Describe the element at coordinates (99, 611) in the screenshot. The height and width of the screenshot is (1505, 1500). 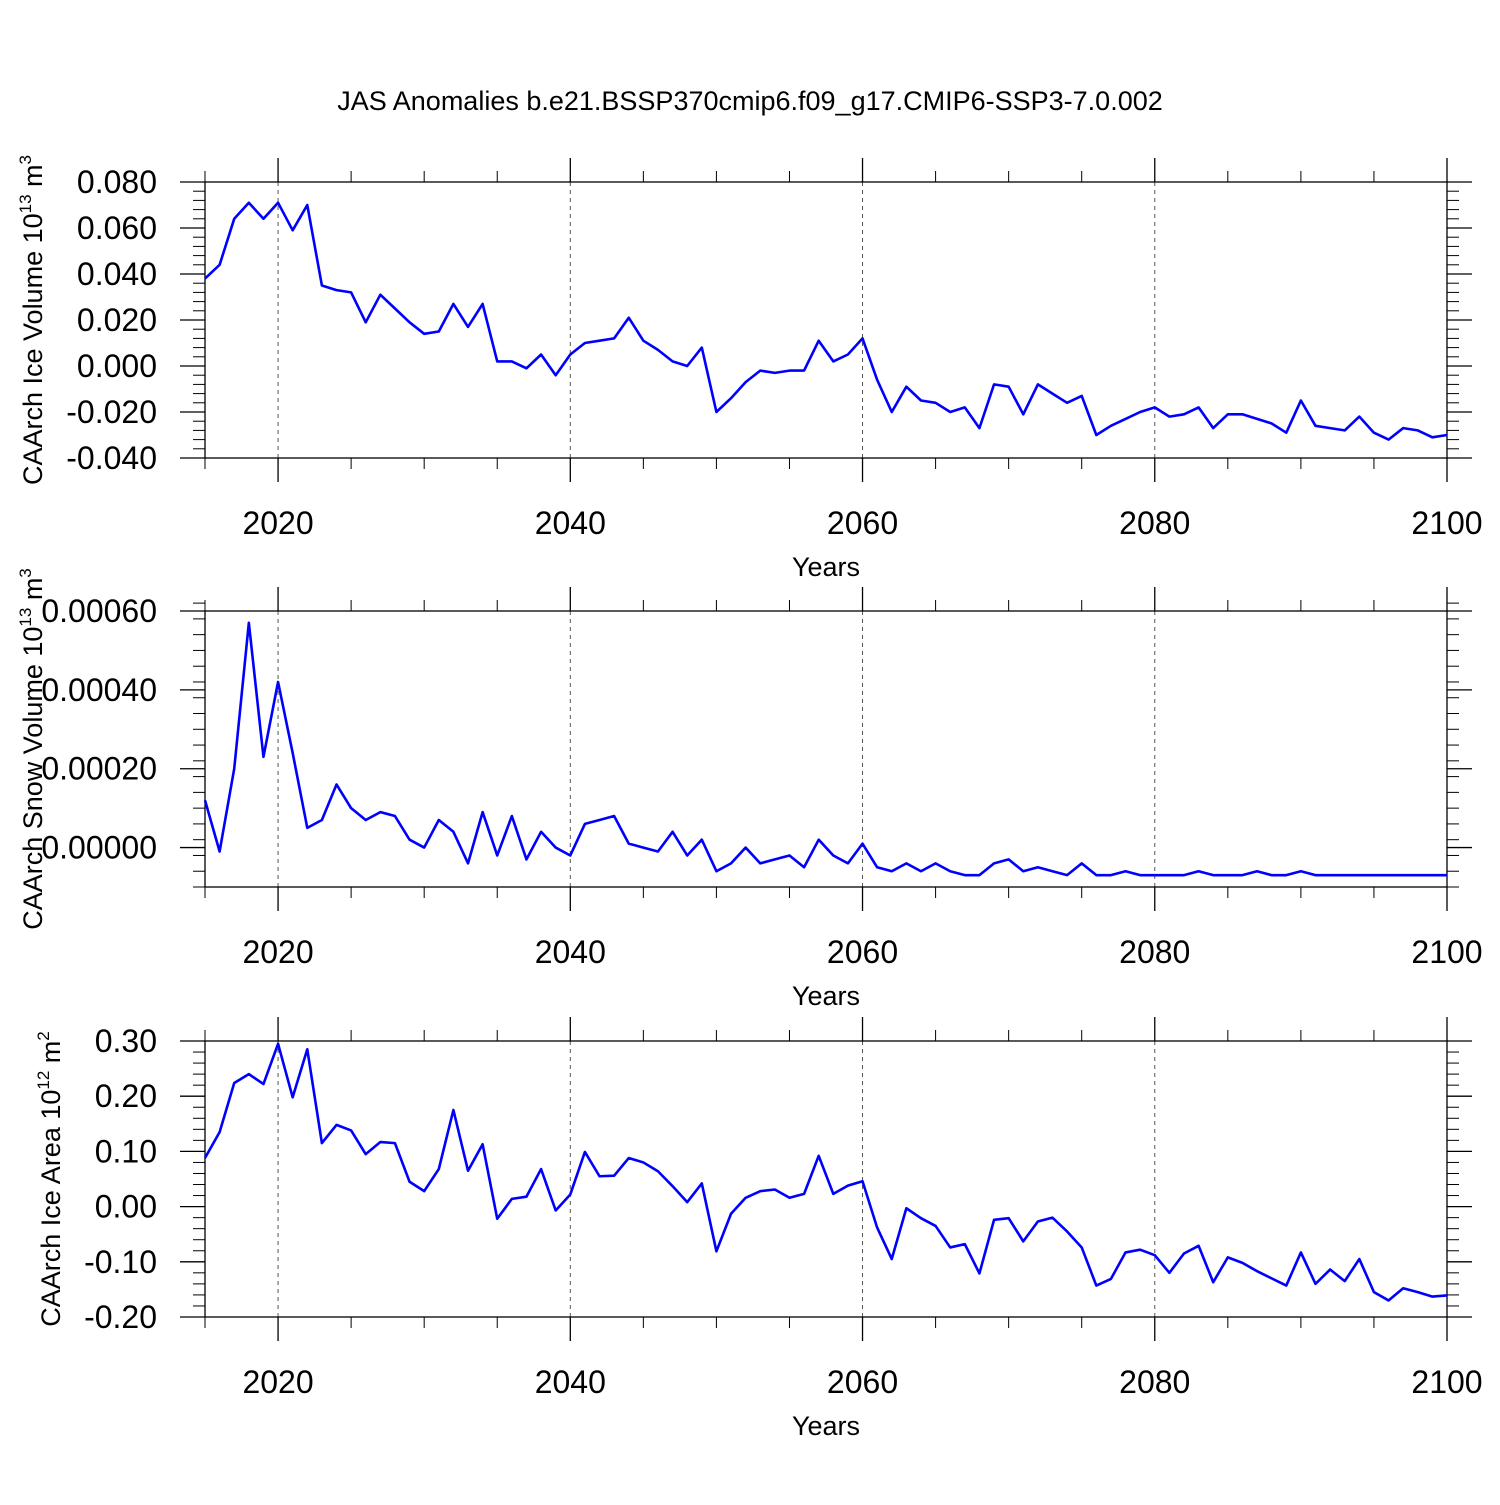
I see `y-tick-label: 0.00060` at that location.